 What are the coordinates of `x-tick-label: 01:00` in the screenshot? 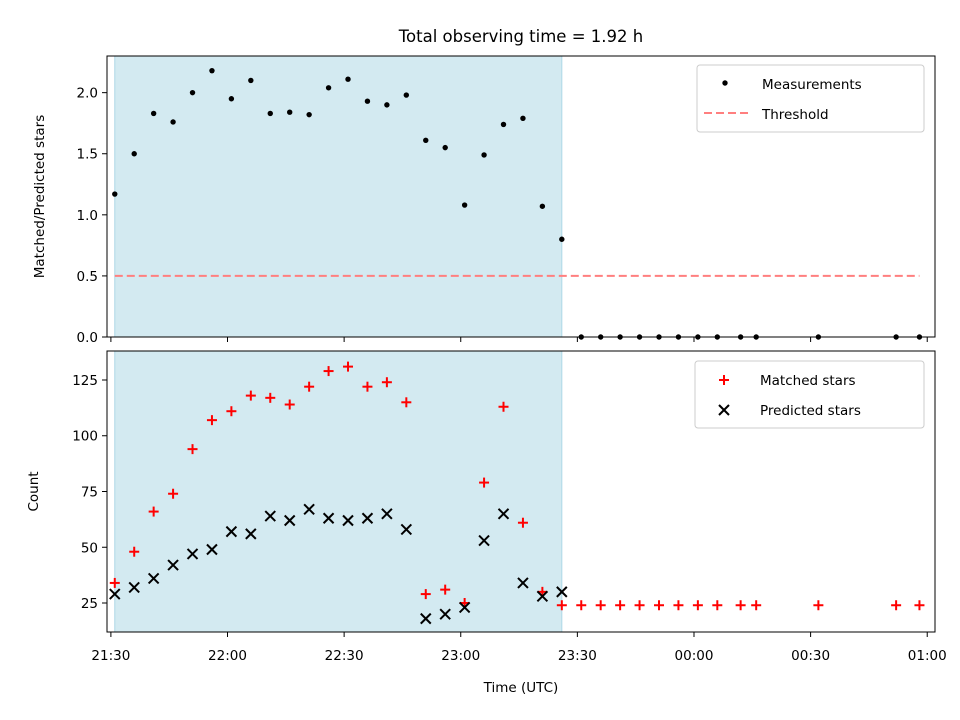 It's located at (927, 656).